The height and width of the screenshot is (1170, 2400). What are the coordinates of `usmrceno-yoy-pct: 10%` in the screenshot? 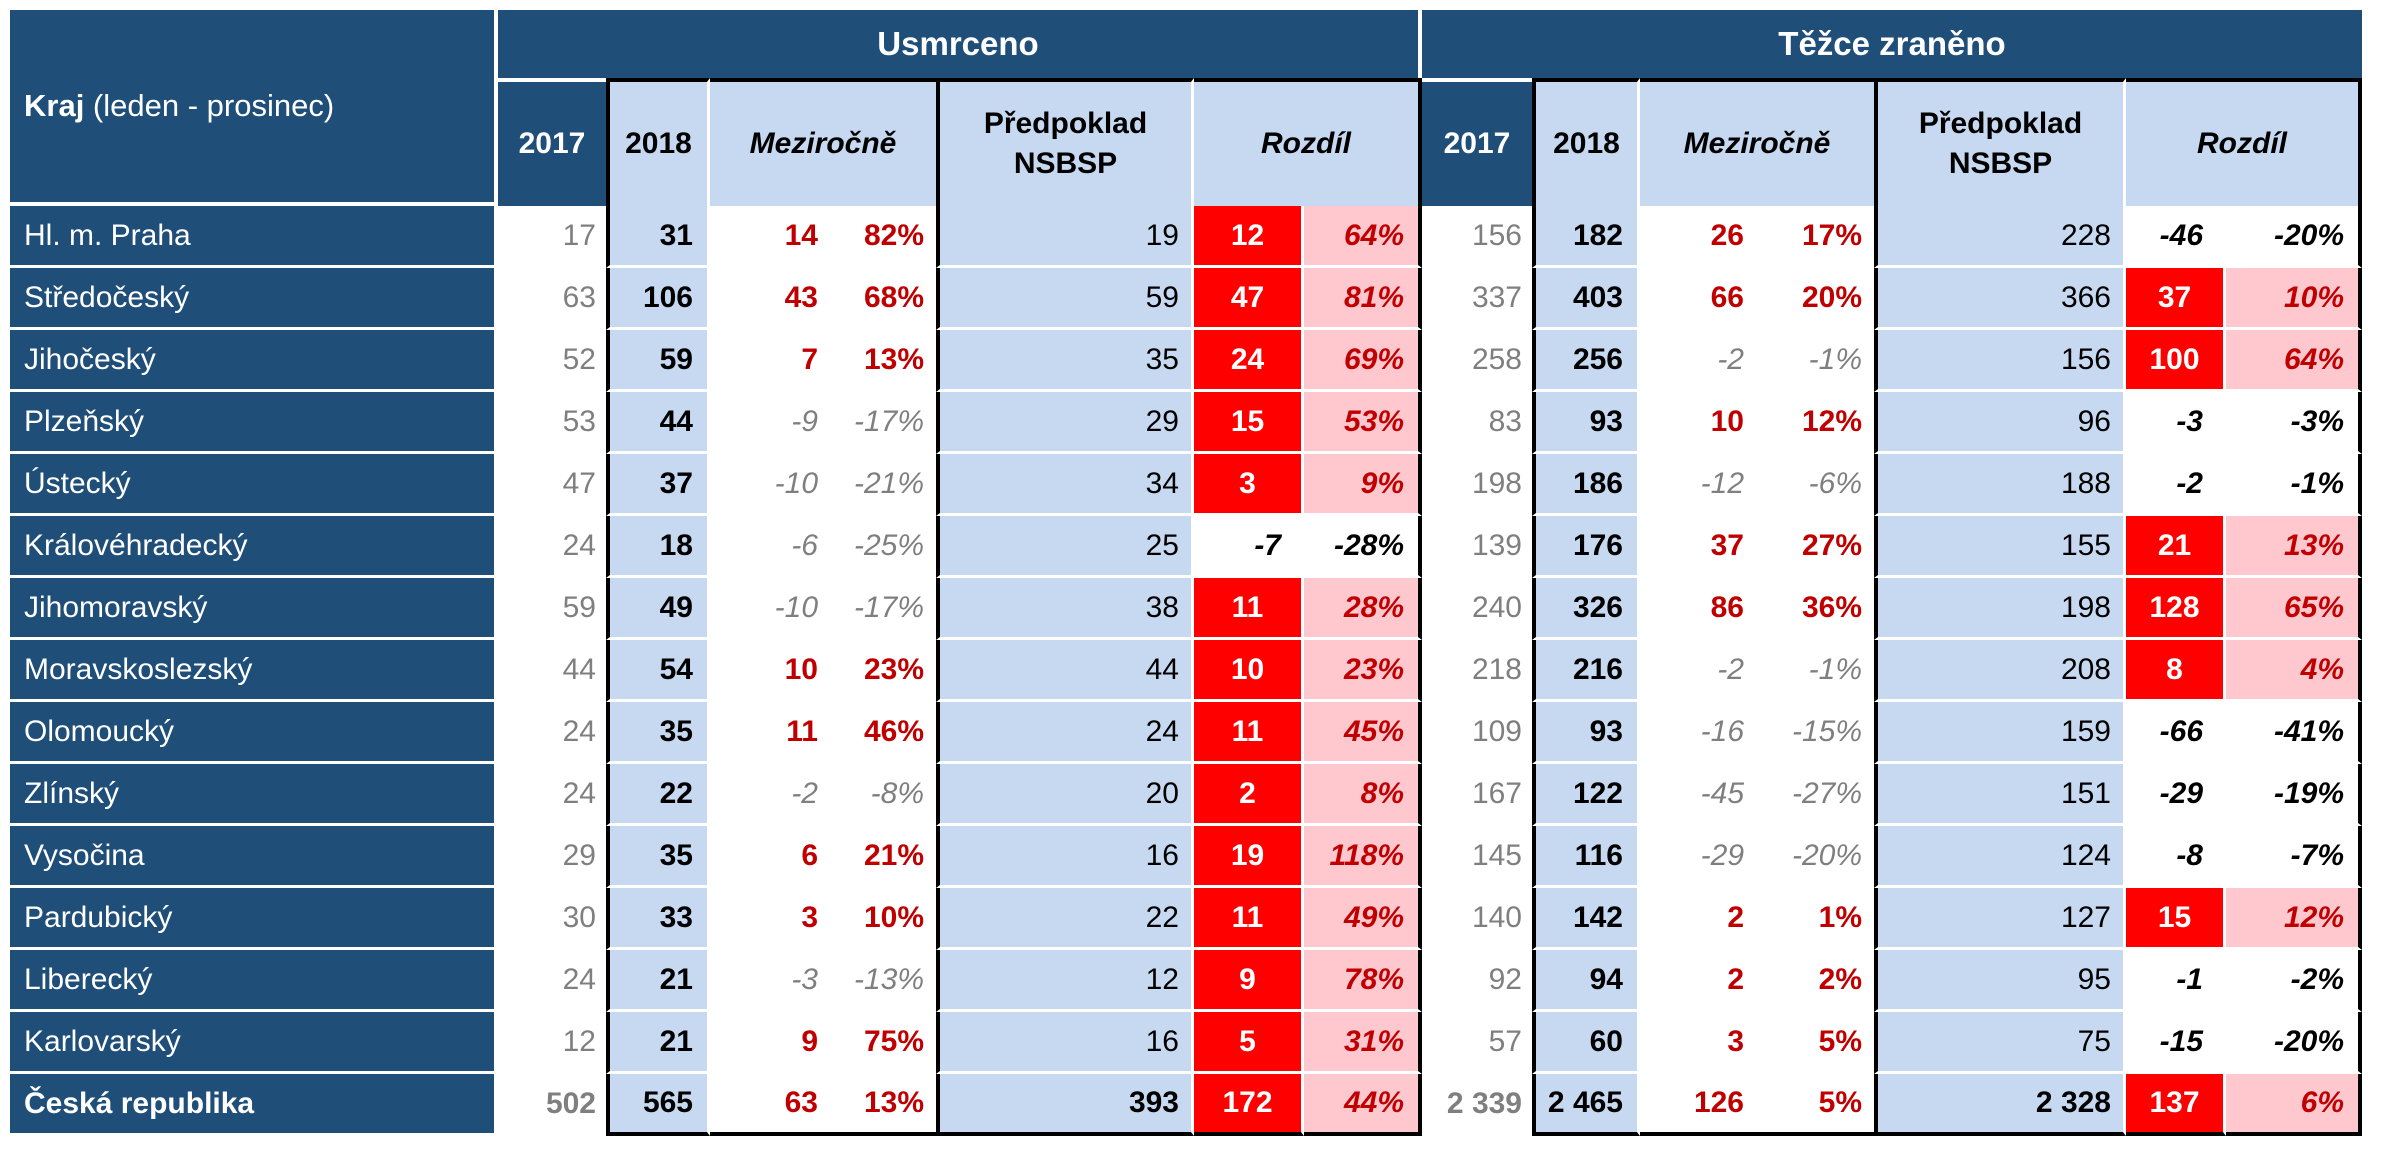 It's located at (884, 919).